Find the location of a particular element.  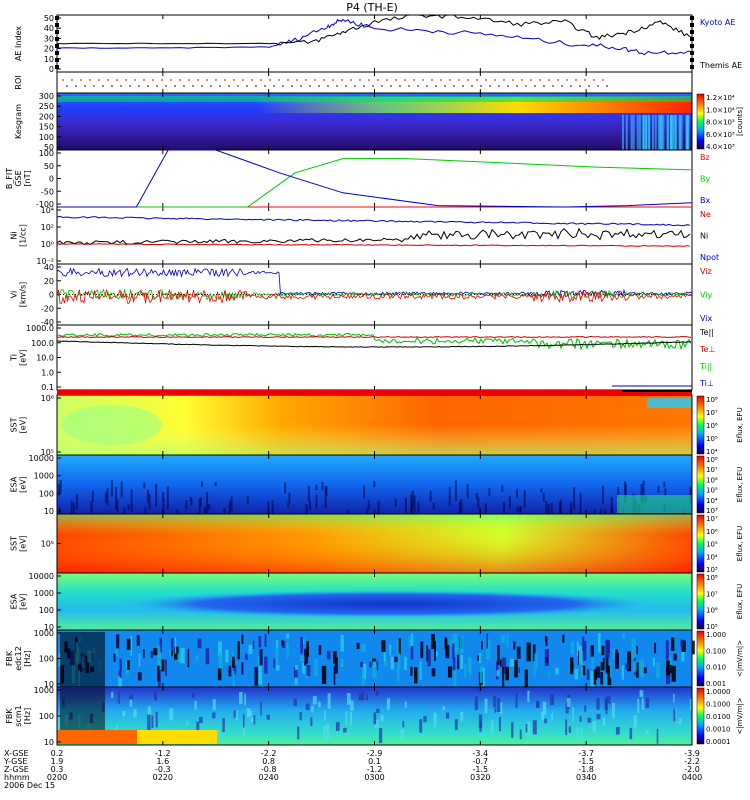

chart-title: P4 (TH-E) is located at coordinates (372, 7).